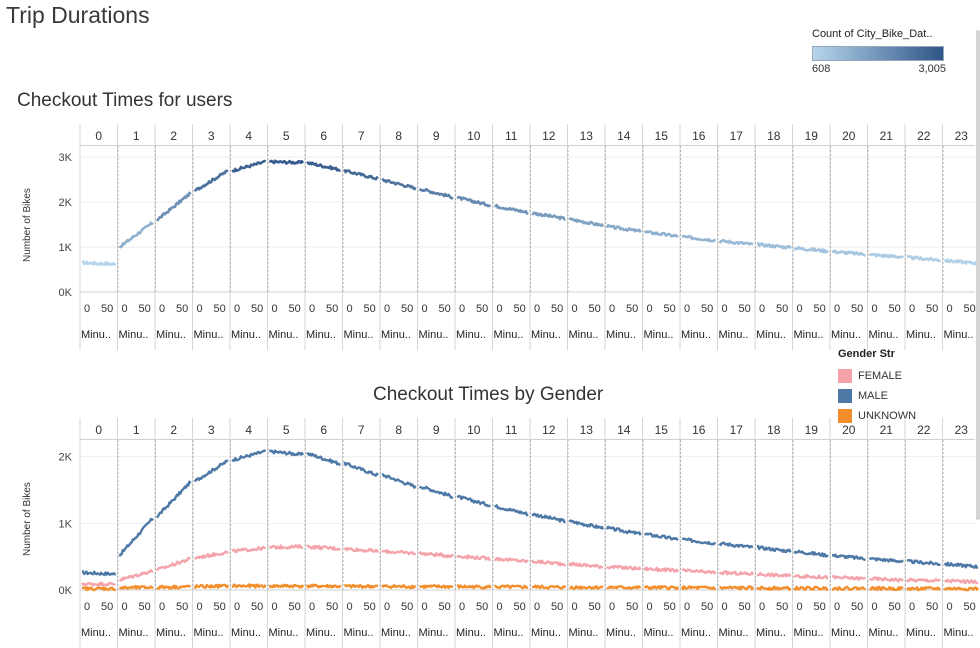 The image size is (980, 648). Describe the element at coordinates (361, 430) in the screenshot. I see `panel-header-7: 7` at that location.